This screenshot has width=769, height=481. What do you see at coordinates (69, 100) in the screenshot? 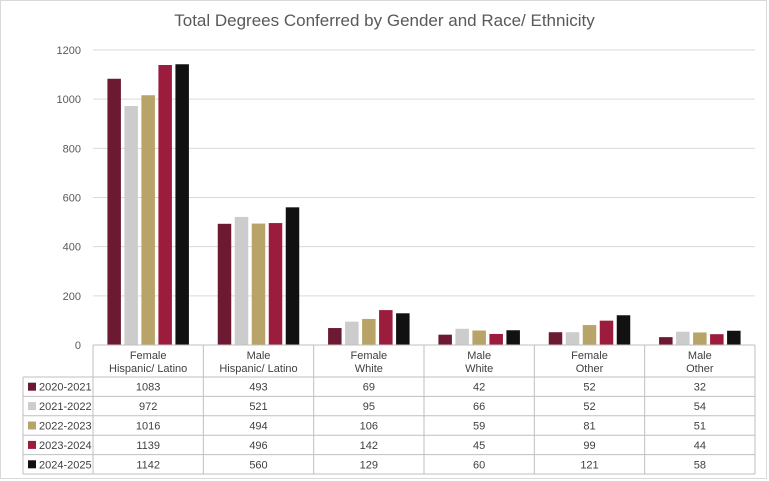
I see `y-tick-label: 1000` at bounding box center [69, 100].